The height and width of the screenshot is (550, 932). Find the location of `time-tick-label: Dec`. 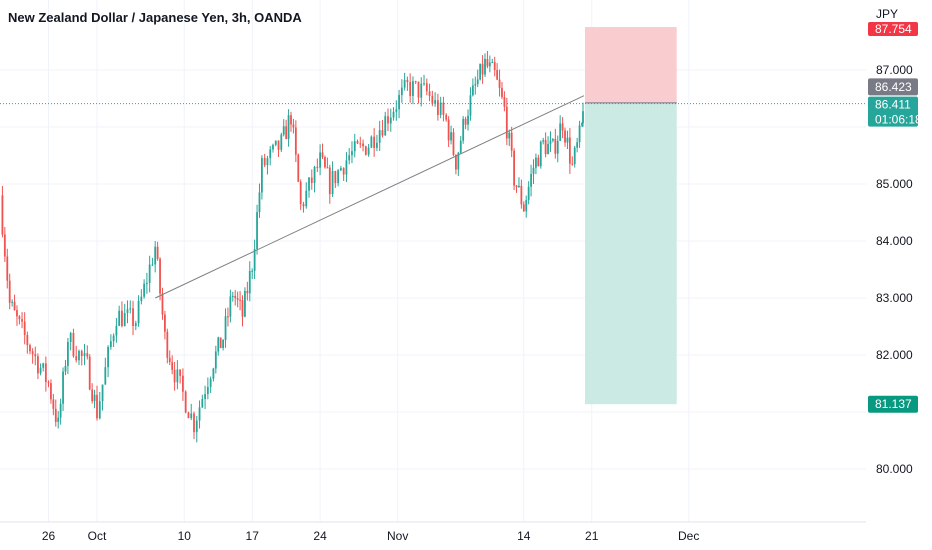

time-tick-label: Dec is located at coordinates (688, 536).